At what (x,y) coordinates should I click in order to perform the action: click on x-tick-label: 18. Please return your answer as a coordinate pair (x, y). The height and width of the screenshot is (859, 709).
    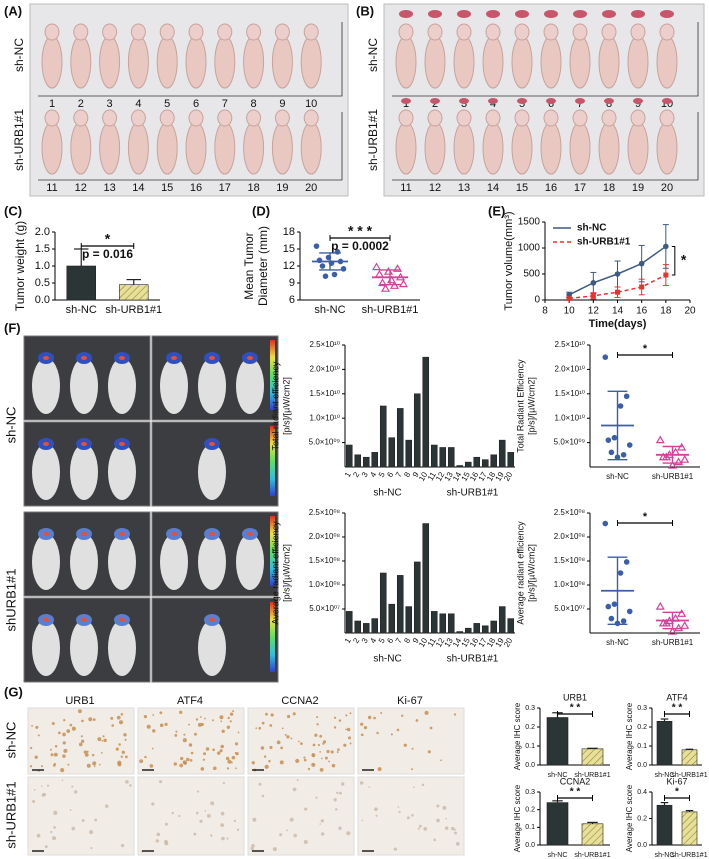
    Looking at the image, I should click on (666, 311).